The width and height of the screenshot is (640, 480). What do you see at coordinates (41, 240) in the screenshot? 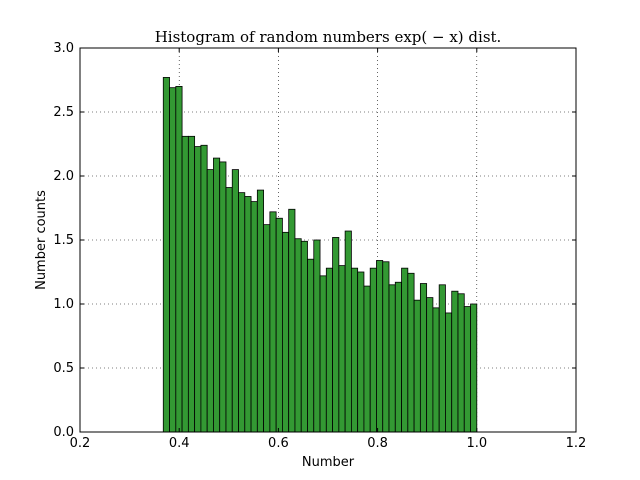
I see `y-axis-label: Number counts` at bounding box center [41, 240].